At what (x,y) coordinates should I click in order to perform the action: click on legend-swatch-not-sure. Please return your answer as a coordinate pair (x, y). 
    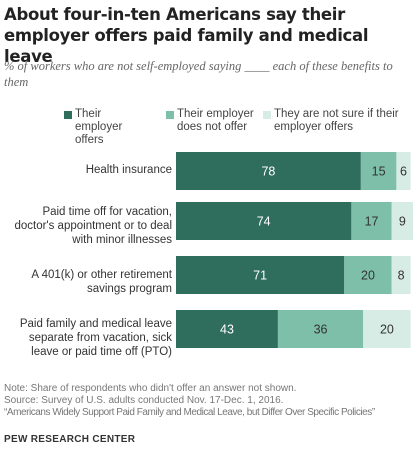
    Looking at the image, I should click on (267, 115).